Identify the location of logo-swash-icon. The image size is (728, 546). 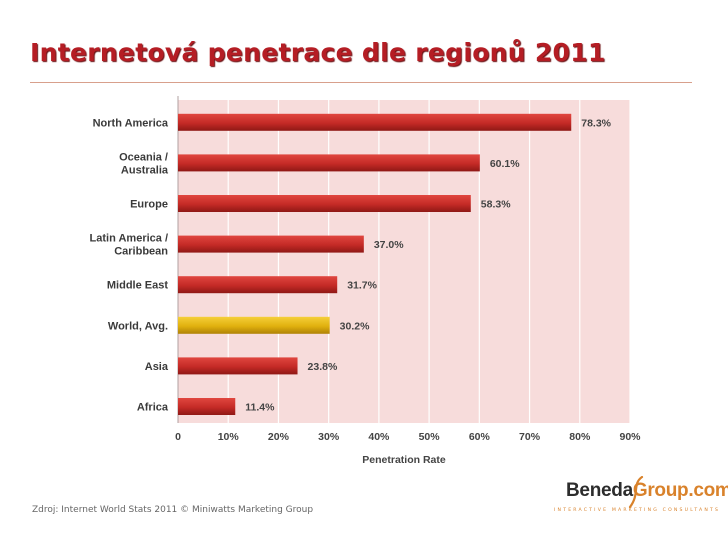
(636, 492).